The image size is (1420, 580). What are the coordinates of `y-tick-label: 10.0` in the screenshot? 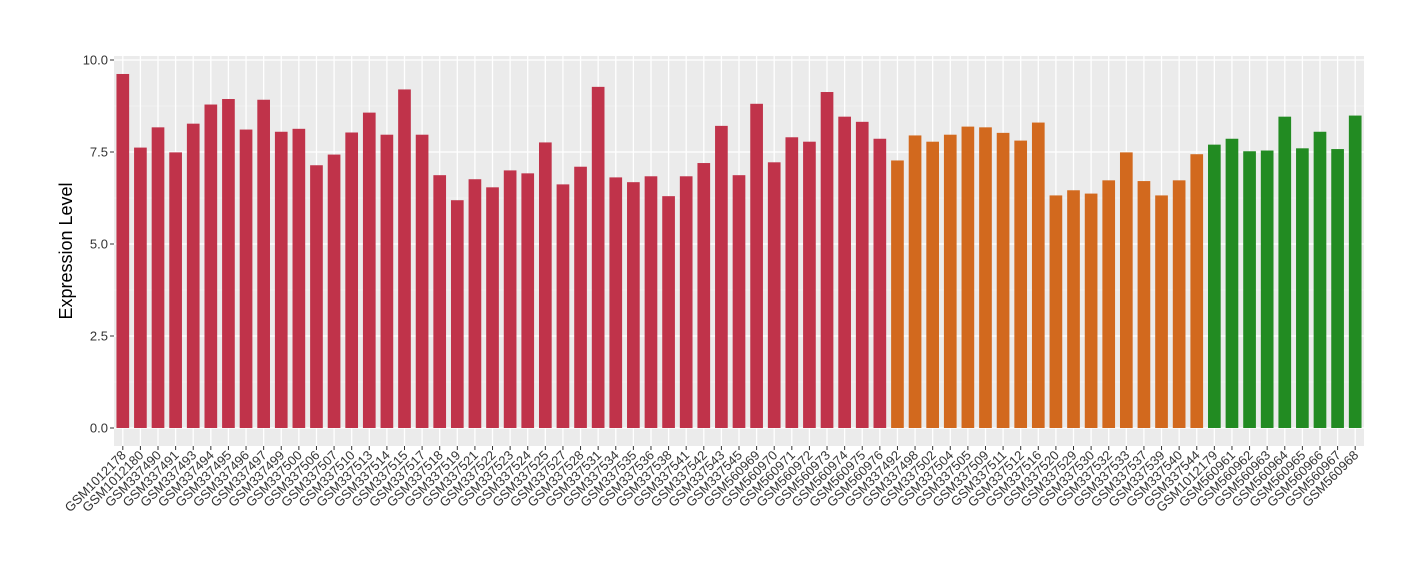 It's located at (95, 60).